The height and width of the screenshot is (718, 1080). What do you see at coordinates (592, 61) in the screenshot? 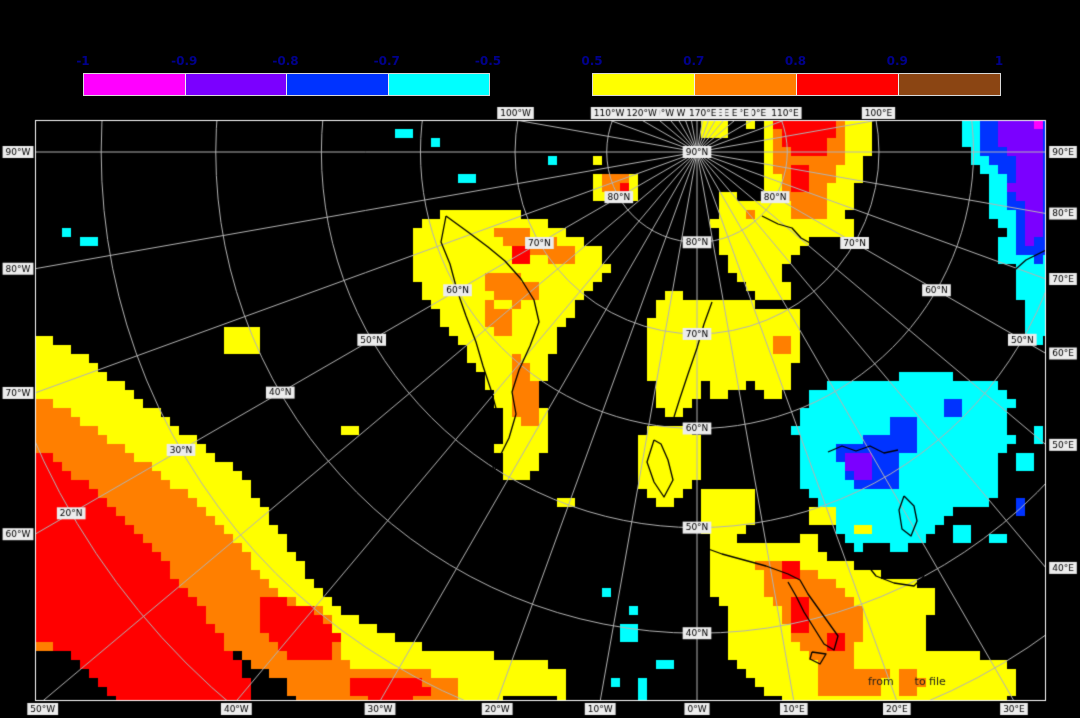
I see `positive-colorbar-tick: 0.5` at bounding box center [592, 61].